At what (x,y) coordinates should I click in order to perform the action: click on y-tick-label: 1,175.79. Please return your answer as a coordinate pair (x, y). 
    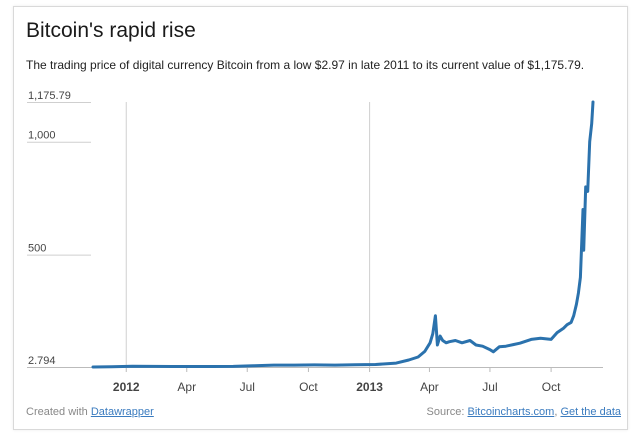
    Looking at the image, I should click on (49, 96).